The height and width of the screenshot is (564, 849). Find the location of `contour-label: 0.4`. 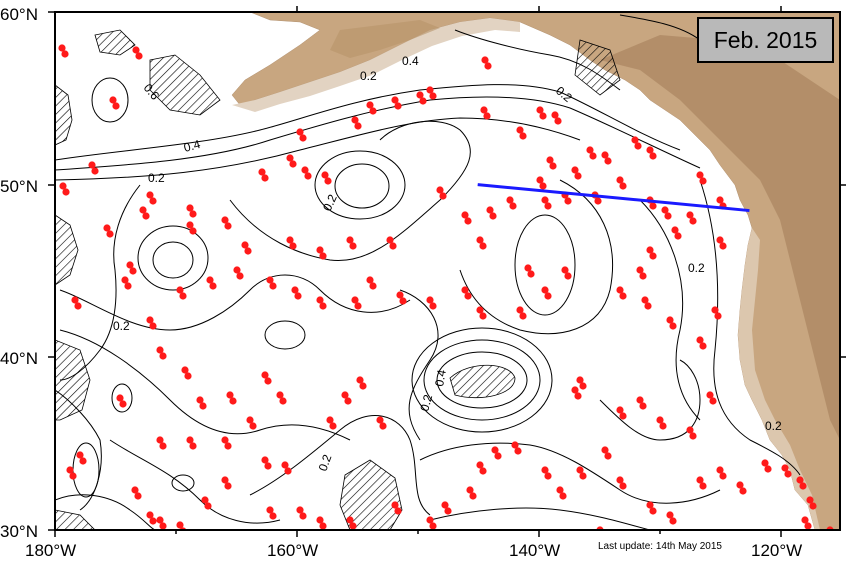

contour-label: 0.4 is located at coordinates (410, 61).